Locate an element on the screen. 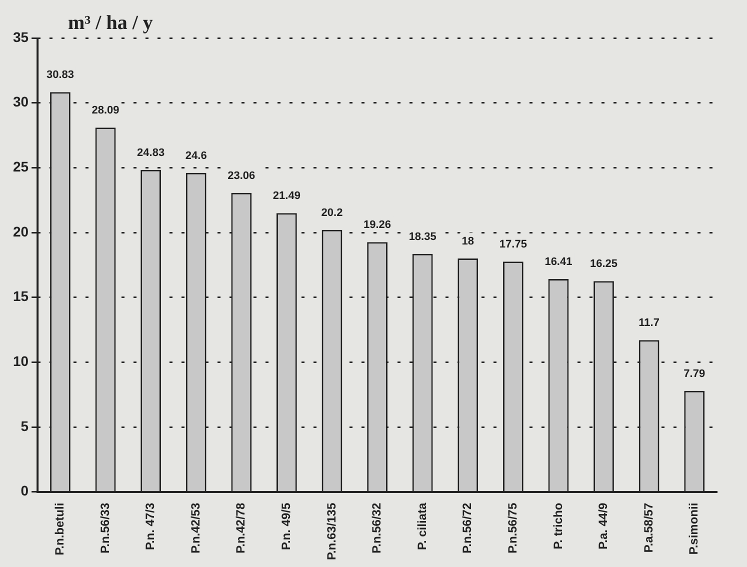  data-label: 21.49 is located at coordinates (286, 196).